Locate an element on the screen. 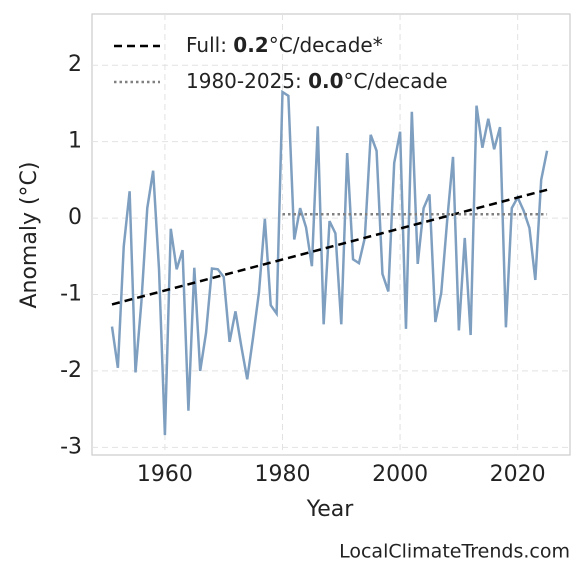 Image resolution: width=585 pixels, height=584 pixels. legend-label-part: °C/decade* is located at coordinates (326, 45).